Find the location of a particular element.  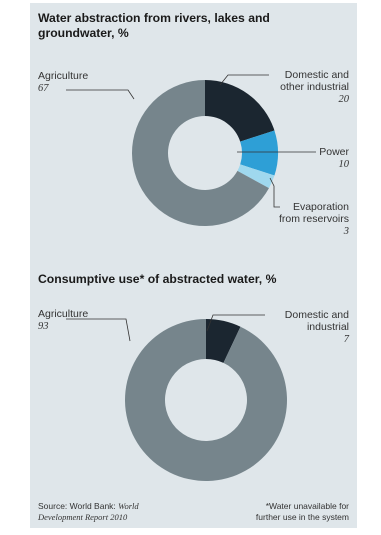

leader-evaporation is located at coordinates (274, 192).